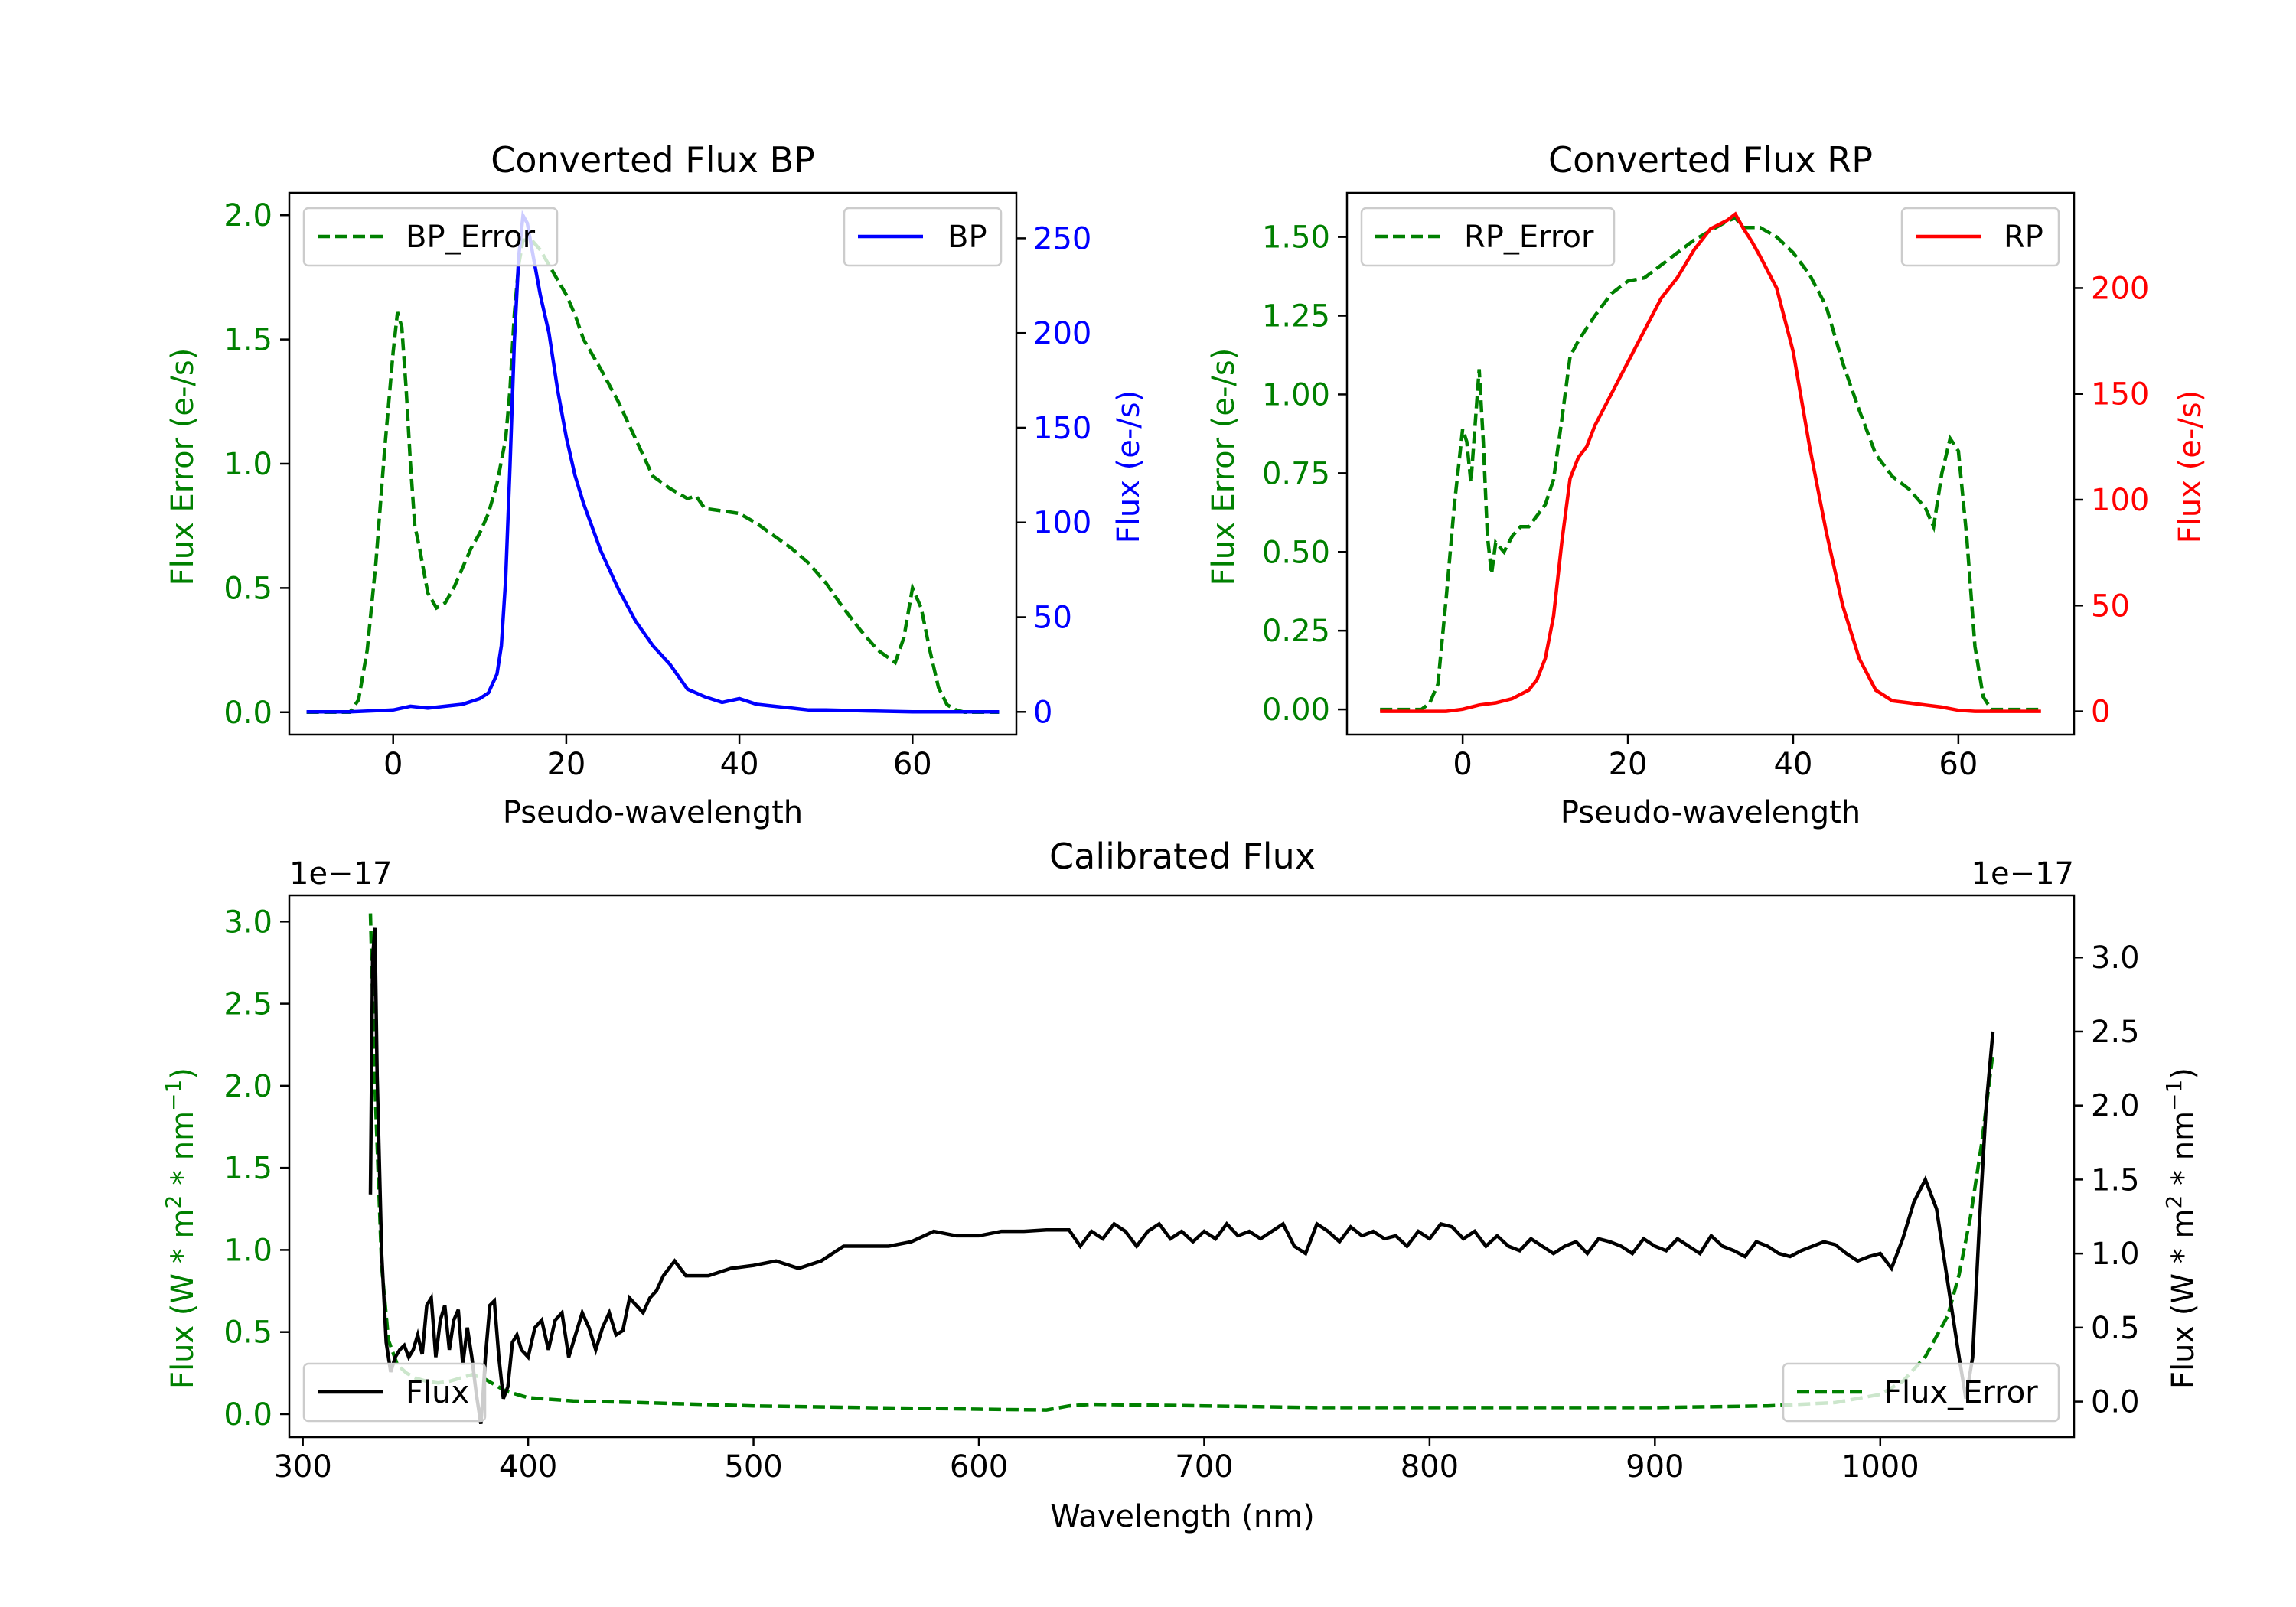 Image resolution: width=2296 pixels, height=1607 pixels. Describe the element at coordinates (1710, 160) in the screenshot. I see `rp-title: Converted Flux RP` at that location.